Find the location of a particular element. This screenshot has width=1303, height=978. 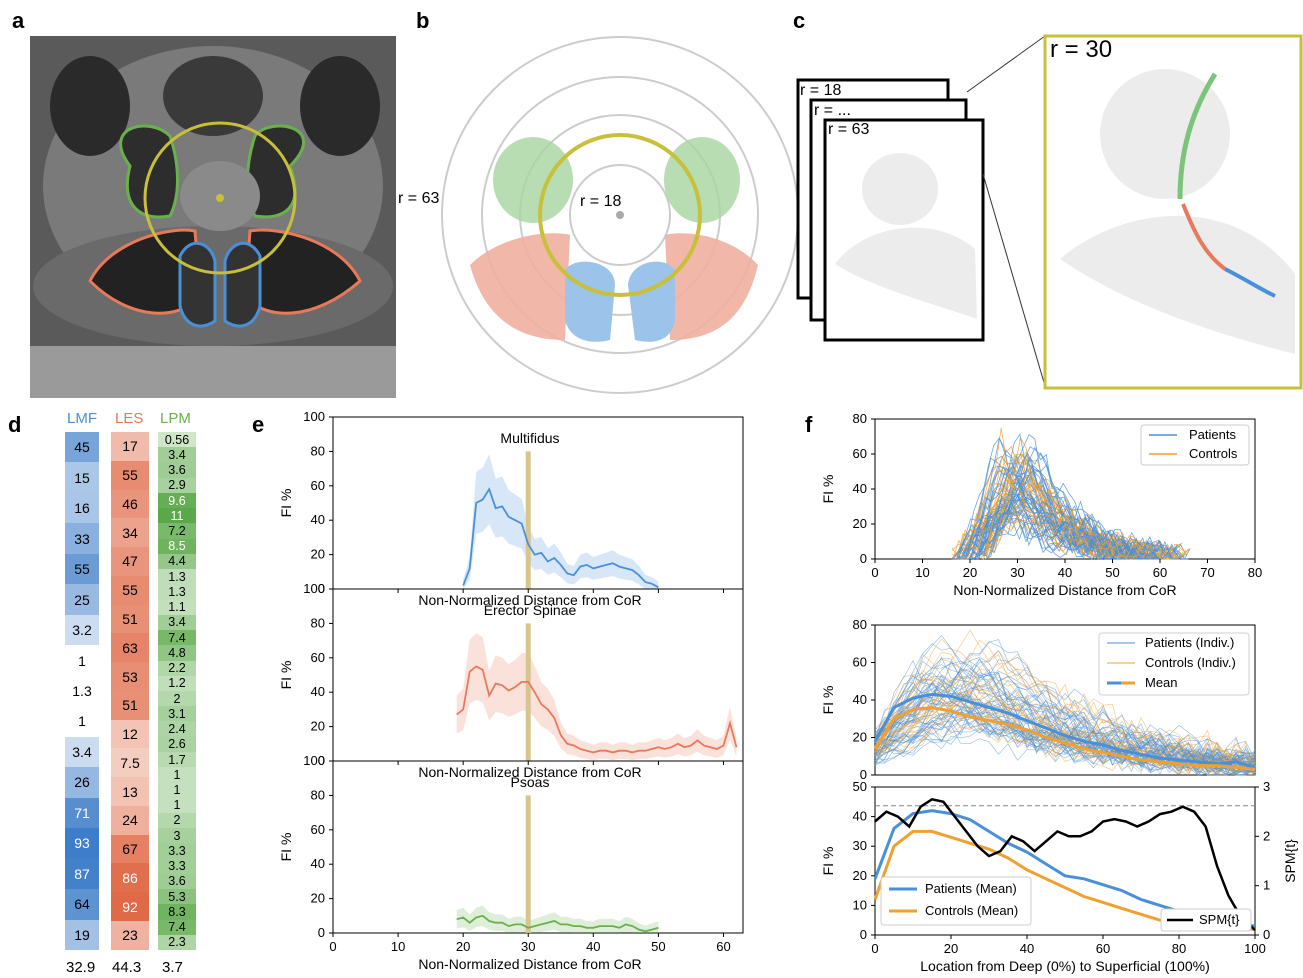

frame-label-r18: r = 18 is located at coordinates (821, 90).